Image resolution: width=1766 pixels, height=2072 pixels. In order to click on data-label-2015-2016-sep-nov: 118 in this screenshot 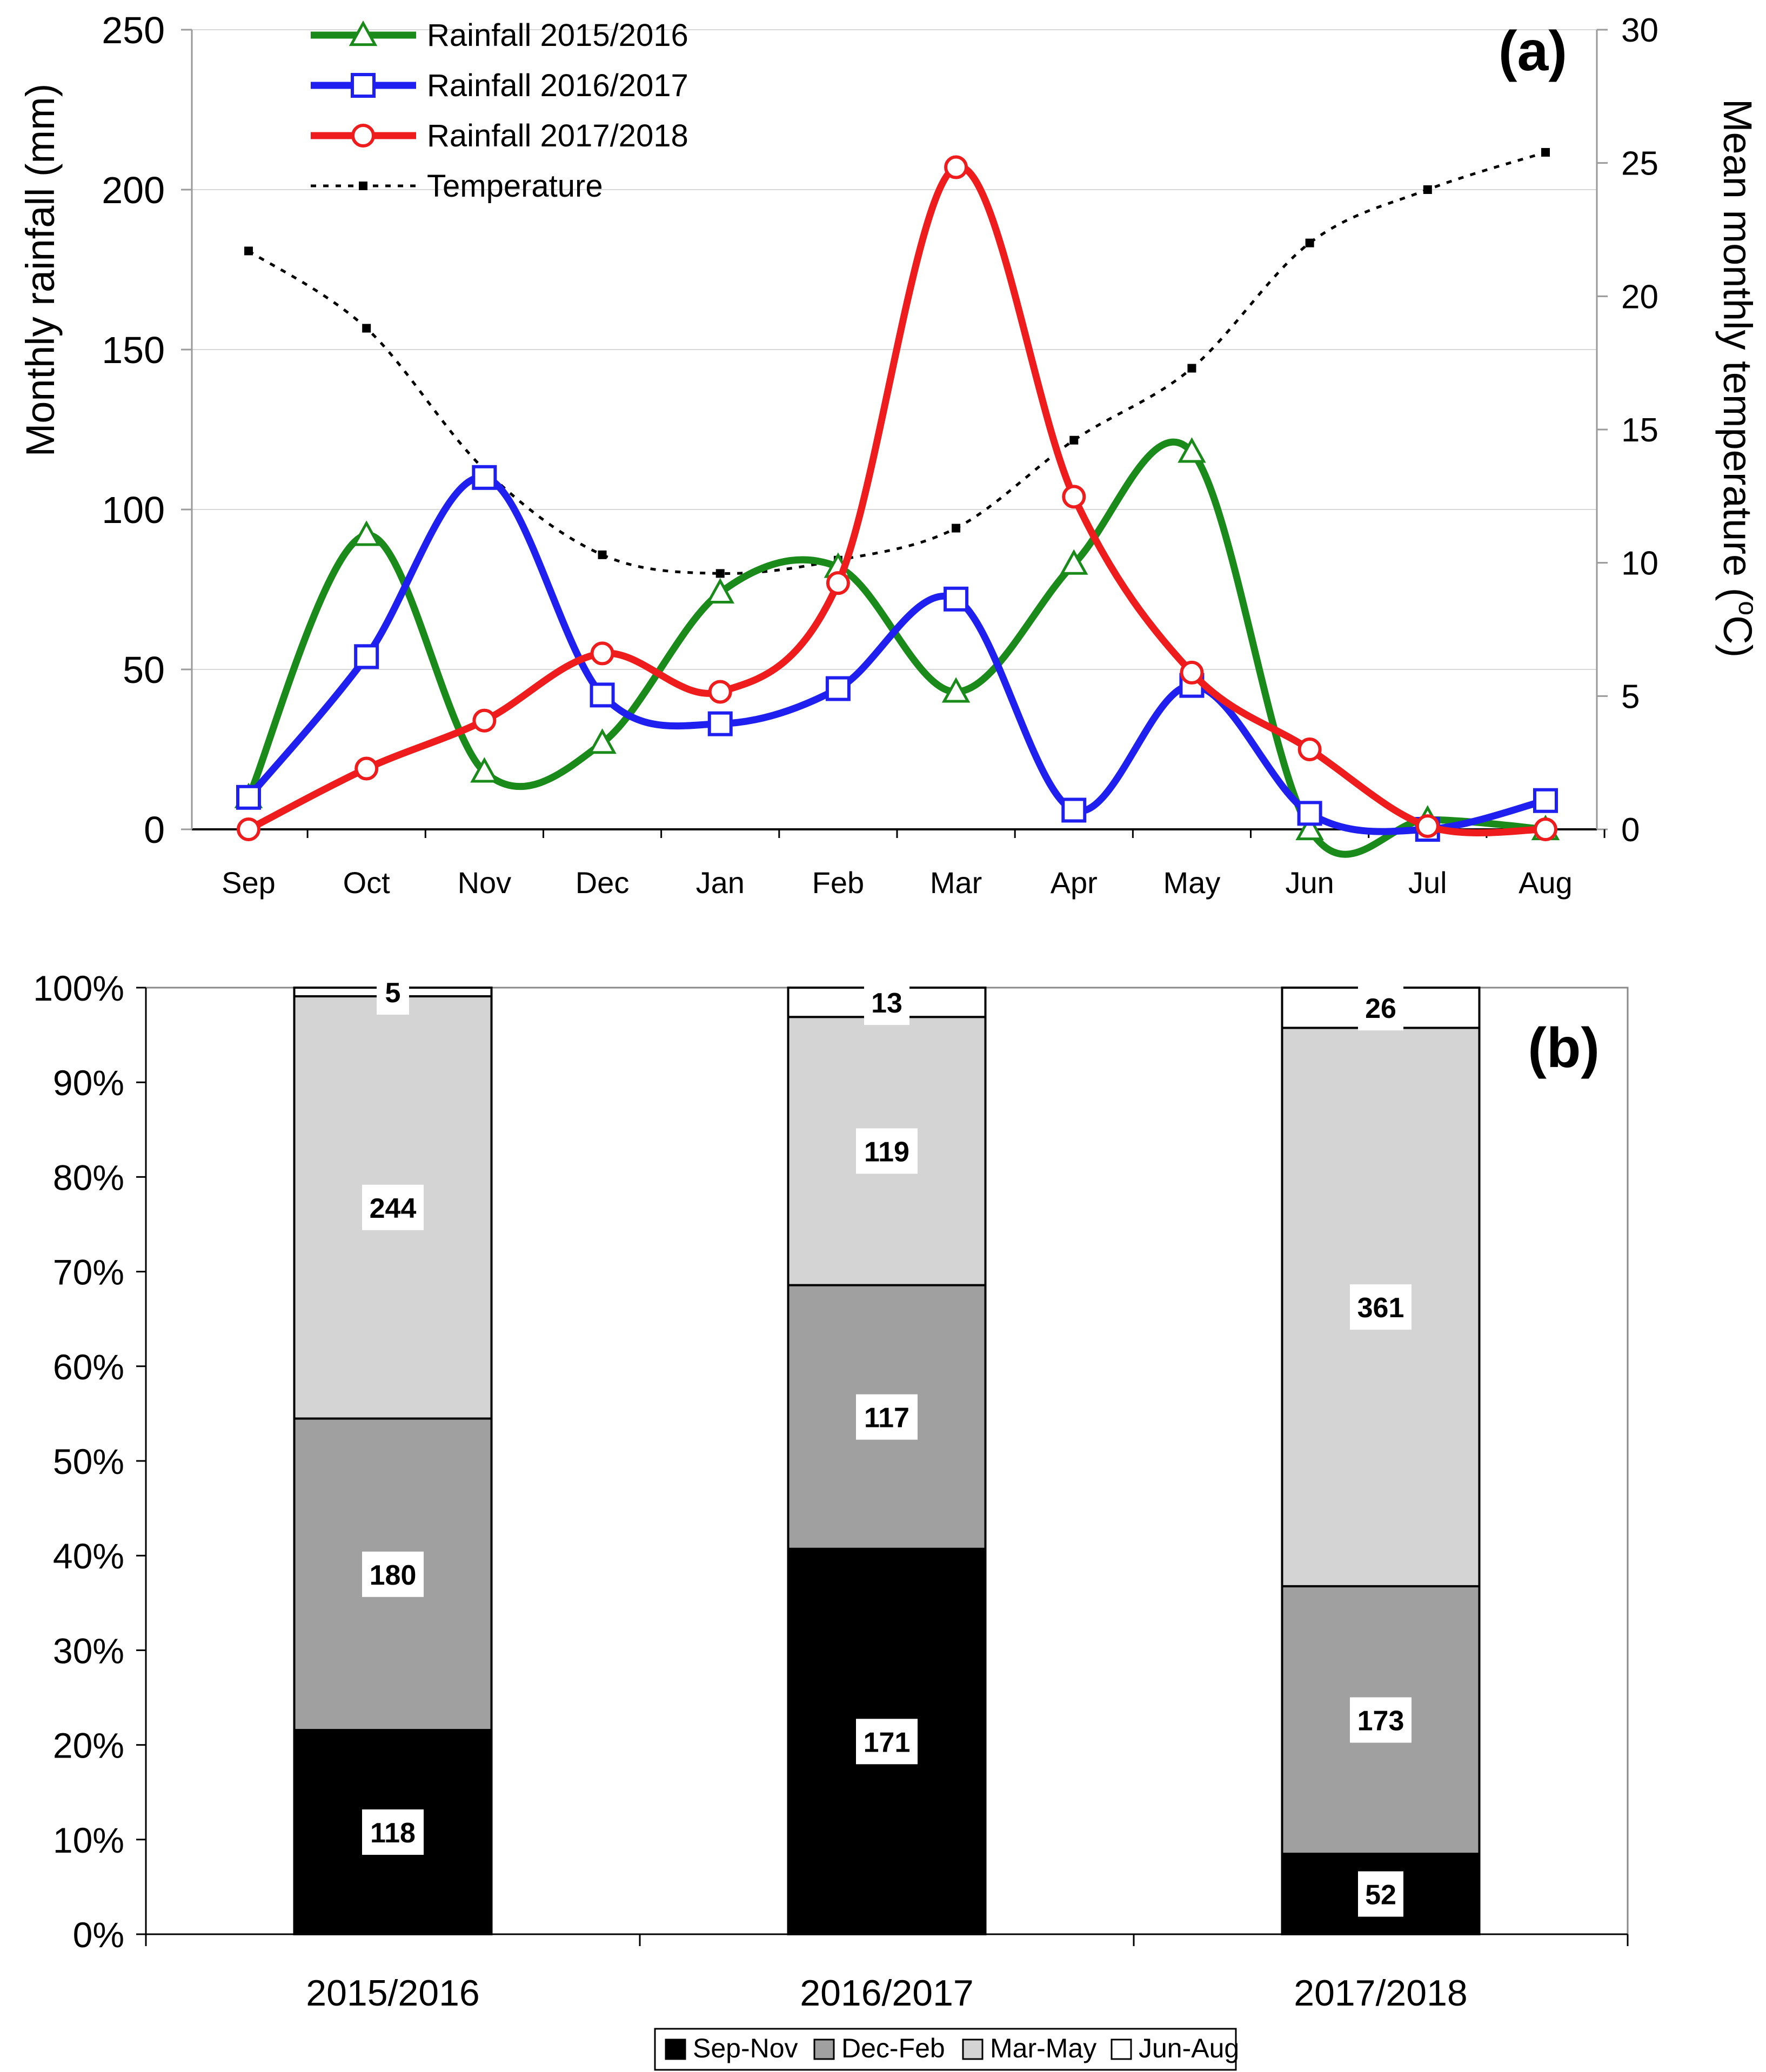, I will do `click(393, 1834)`.